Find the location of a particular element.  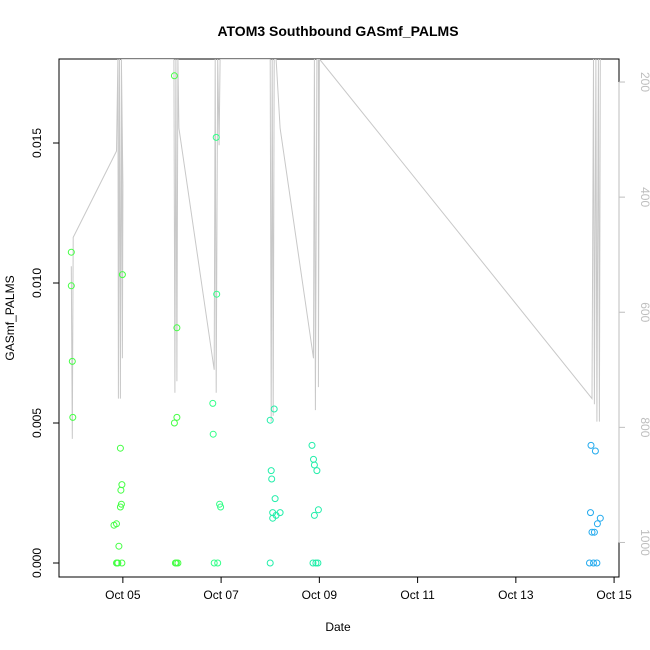

y2-axis: 200 400 600 800 1000 is located at coordinates (634, 314).